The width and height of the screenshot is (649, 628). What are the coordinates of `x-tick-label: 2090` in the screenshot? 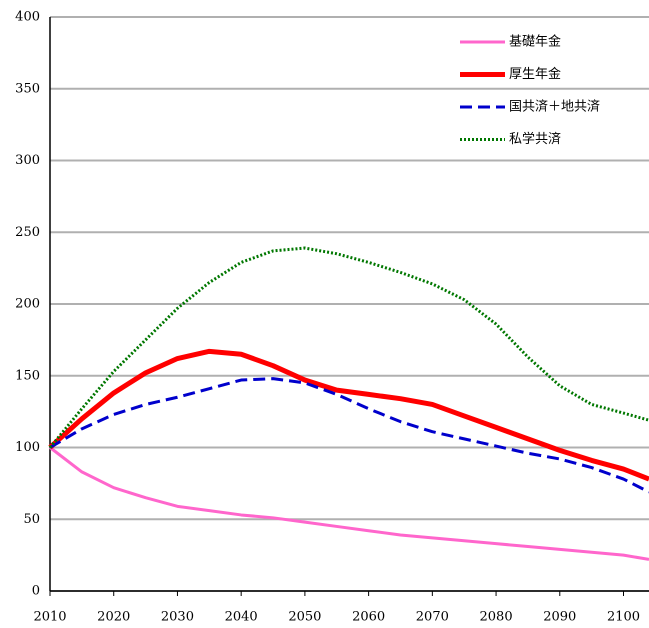 It's located at (559, 617).